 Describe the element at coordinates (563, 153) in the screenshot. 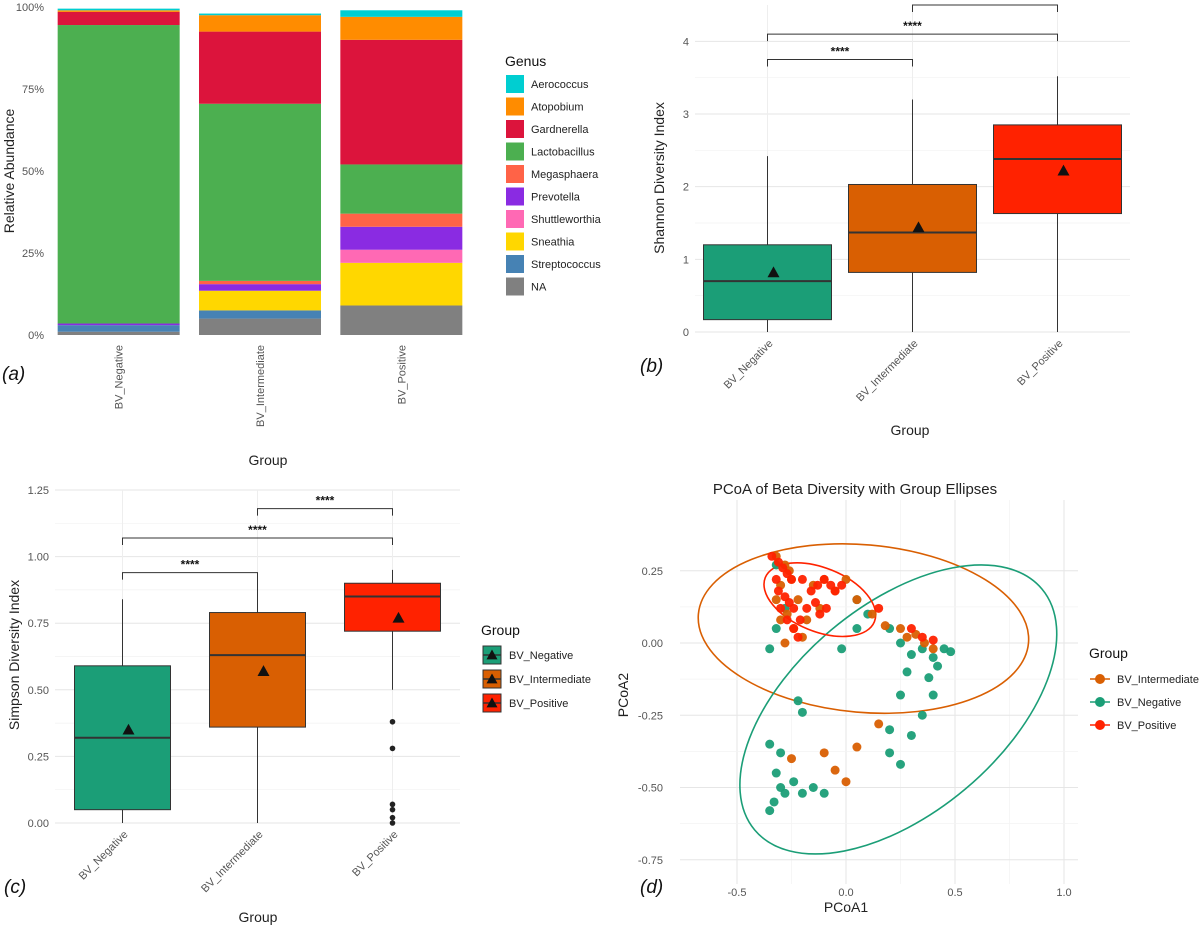

I see `legend-label-lactobacillus: Lactobacillus` at that location.